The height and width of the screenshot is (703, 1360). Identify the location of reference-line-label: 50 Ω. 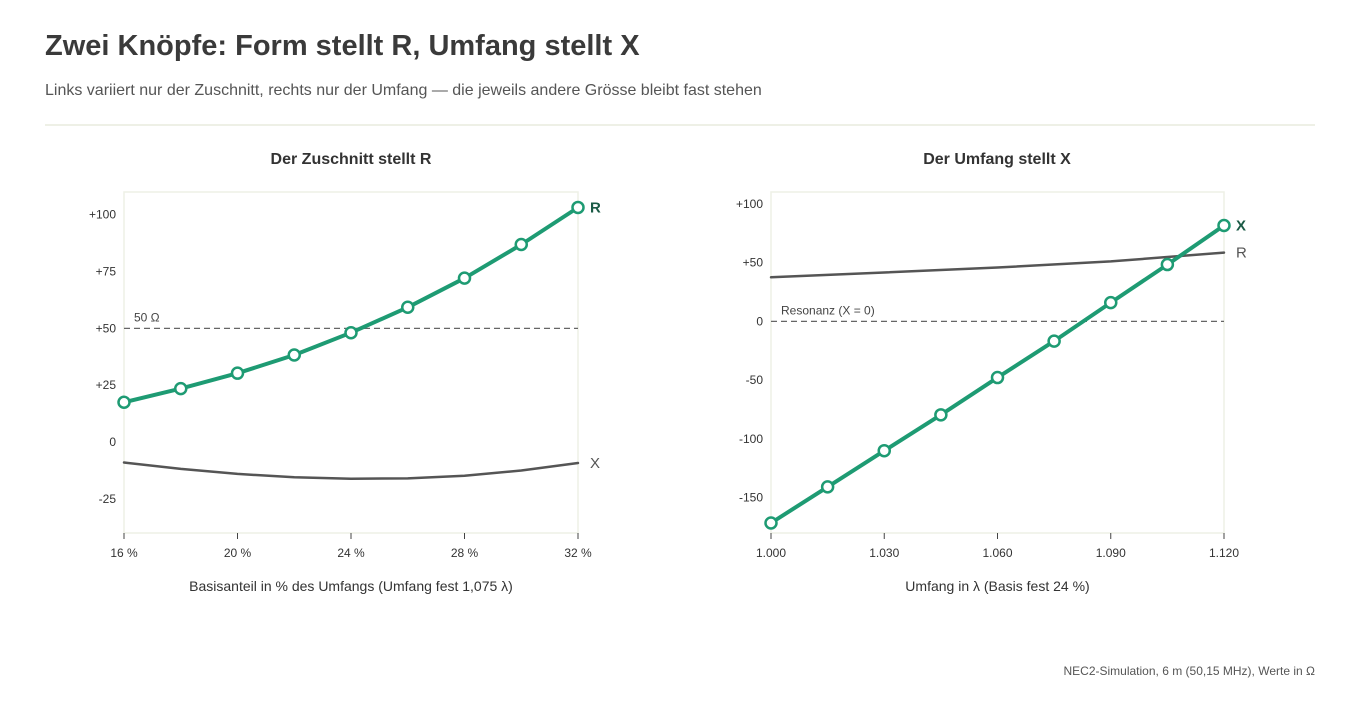
(147, 317).